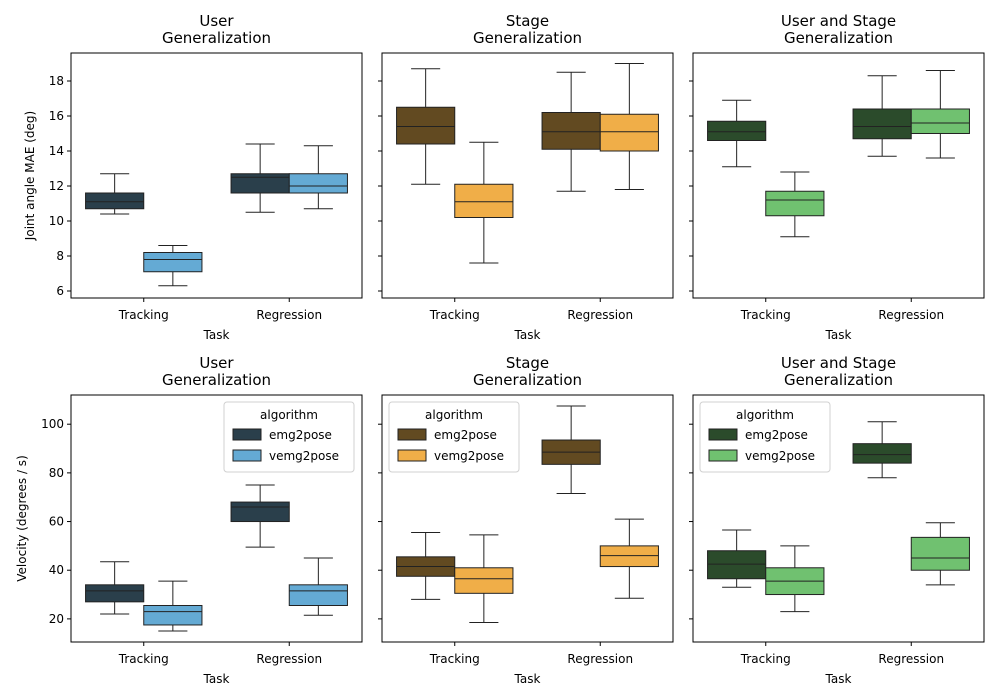 The image size is (1000, 700). Describe the element at coordinates (56, 570) in the screenshot. I see `ytick-label: 40` at that location.